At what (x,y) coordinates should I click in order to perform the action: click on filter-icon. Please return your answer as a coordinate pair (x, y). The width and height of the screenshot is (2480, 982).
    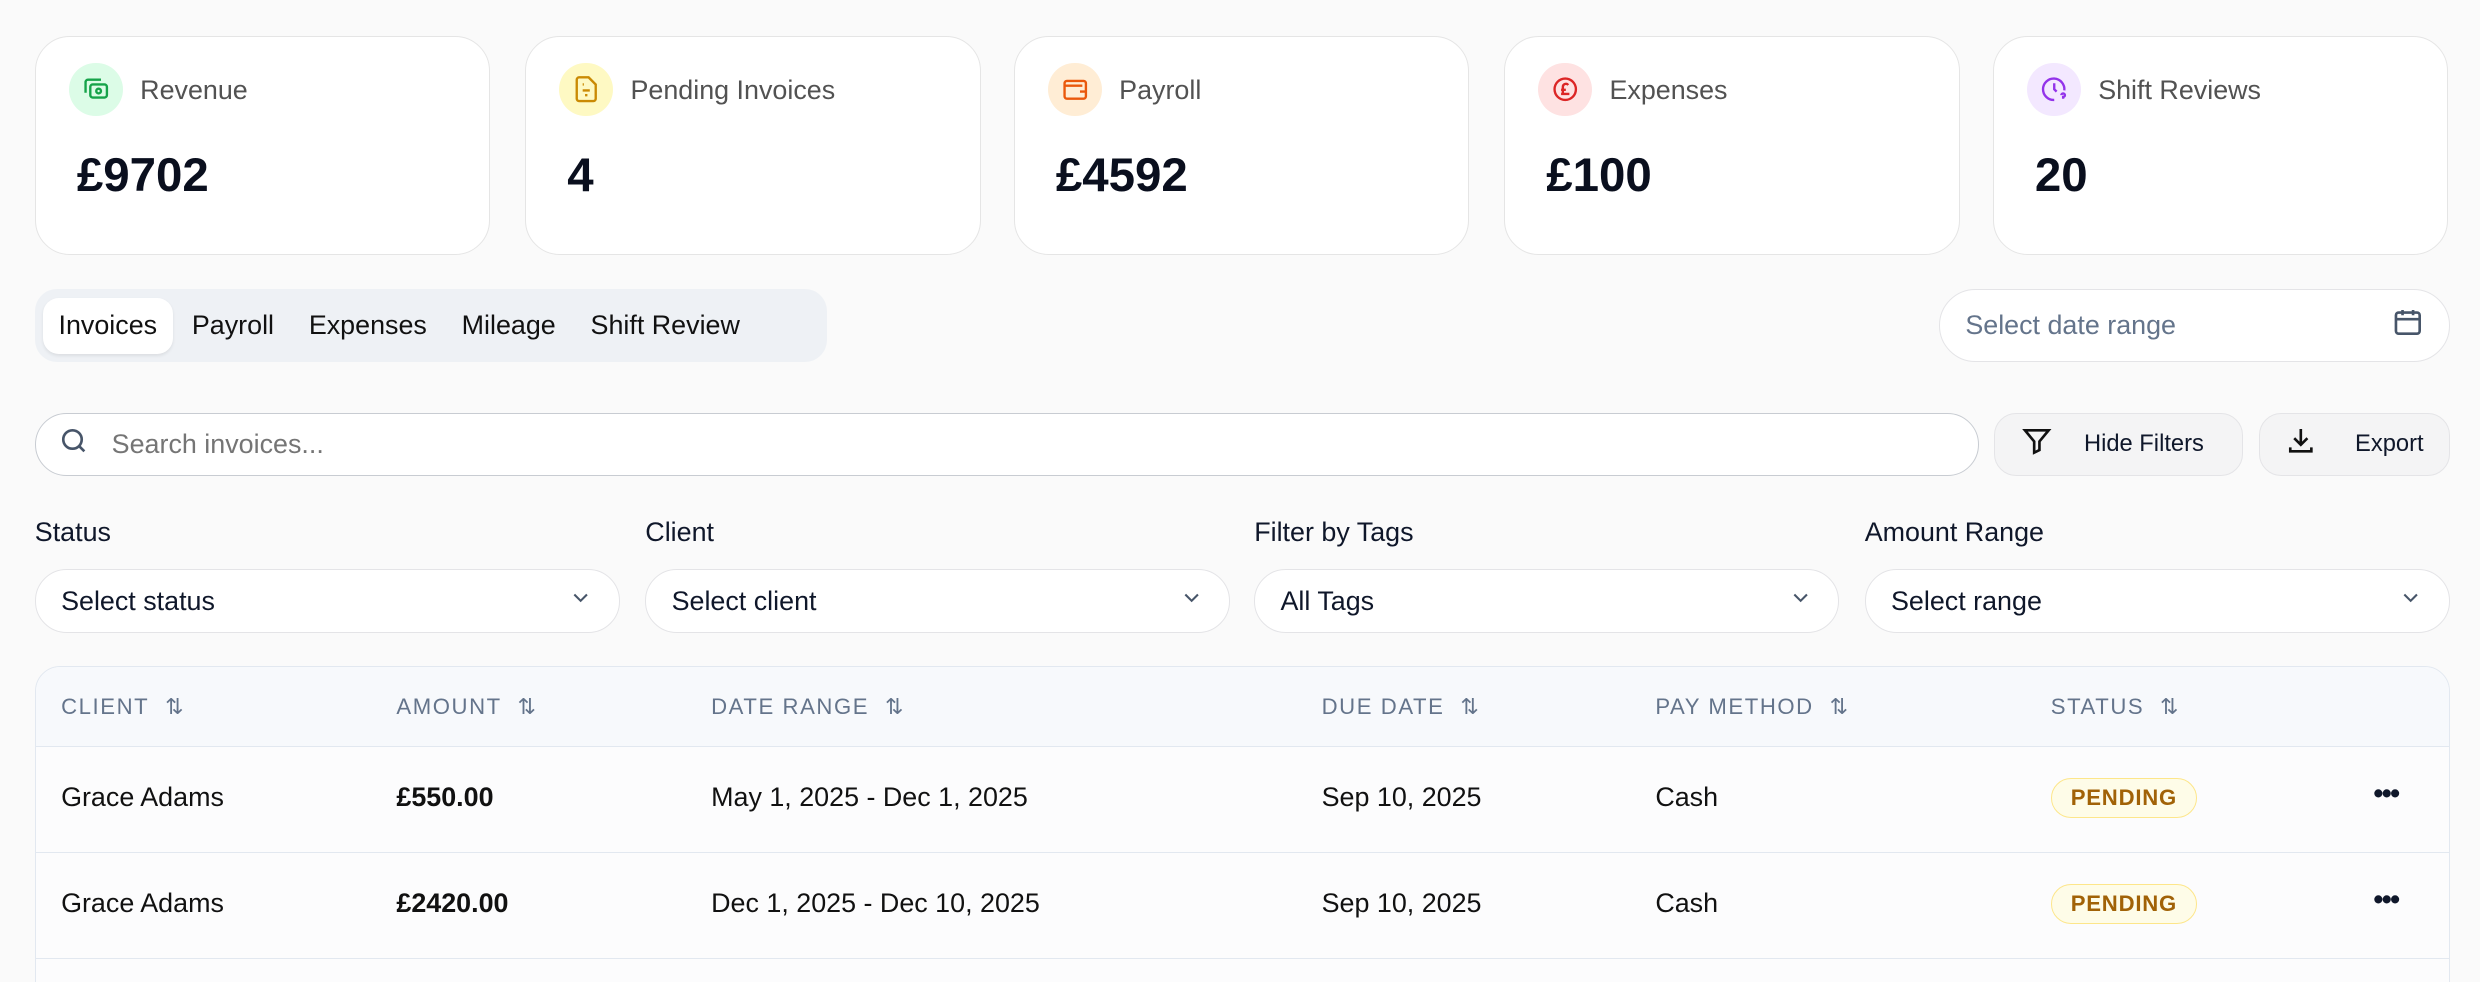
    Looking at the image, I should click on (2037, 444).